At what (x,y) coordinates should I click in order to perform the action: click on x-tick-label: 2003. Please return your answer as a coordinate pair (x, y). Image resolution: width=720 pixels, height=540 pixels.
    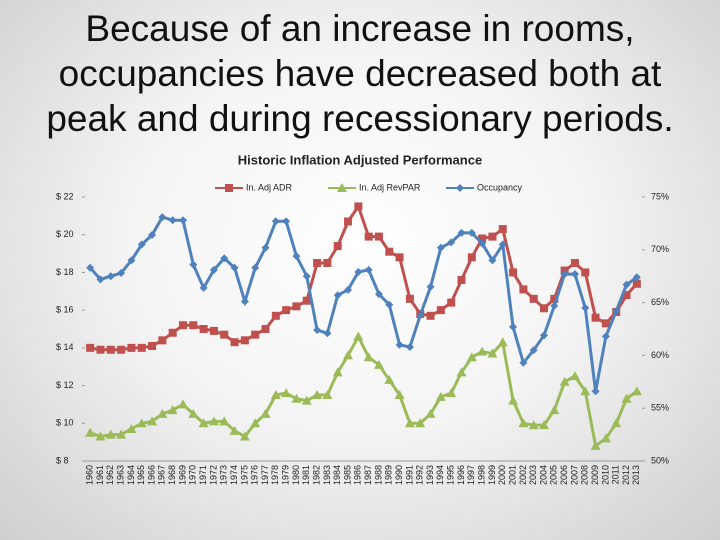
    Looking at the image, I should click on (533, 475).